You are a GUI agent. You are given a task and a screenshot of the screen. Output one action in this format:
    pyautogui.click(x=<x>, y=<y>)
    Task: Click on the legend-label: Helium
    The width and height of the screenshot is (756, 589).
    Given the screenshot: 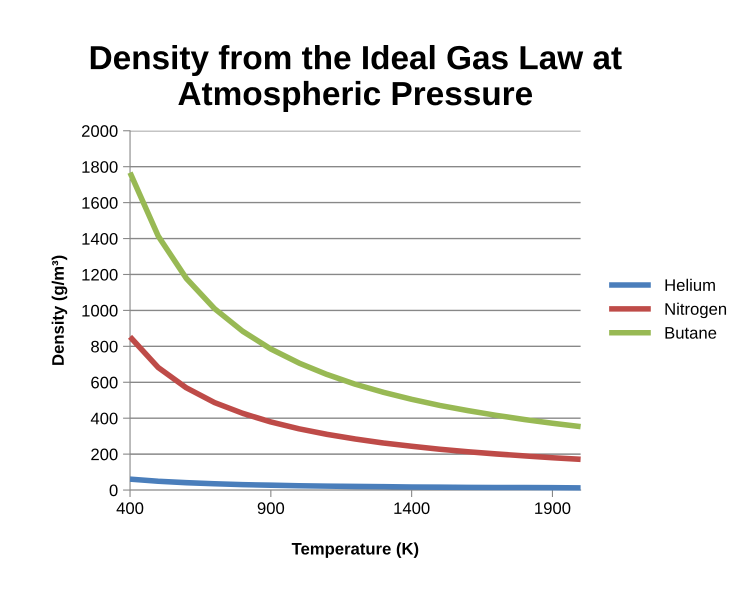 What is the action you would take?
    pyautogui.click(x=690, y=285)
    